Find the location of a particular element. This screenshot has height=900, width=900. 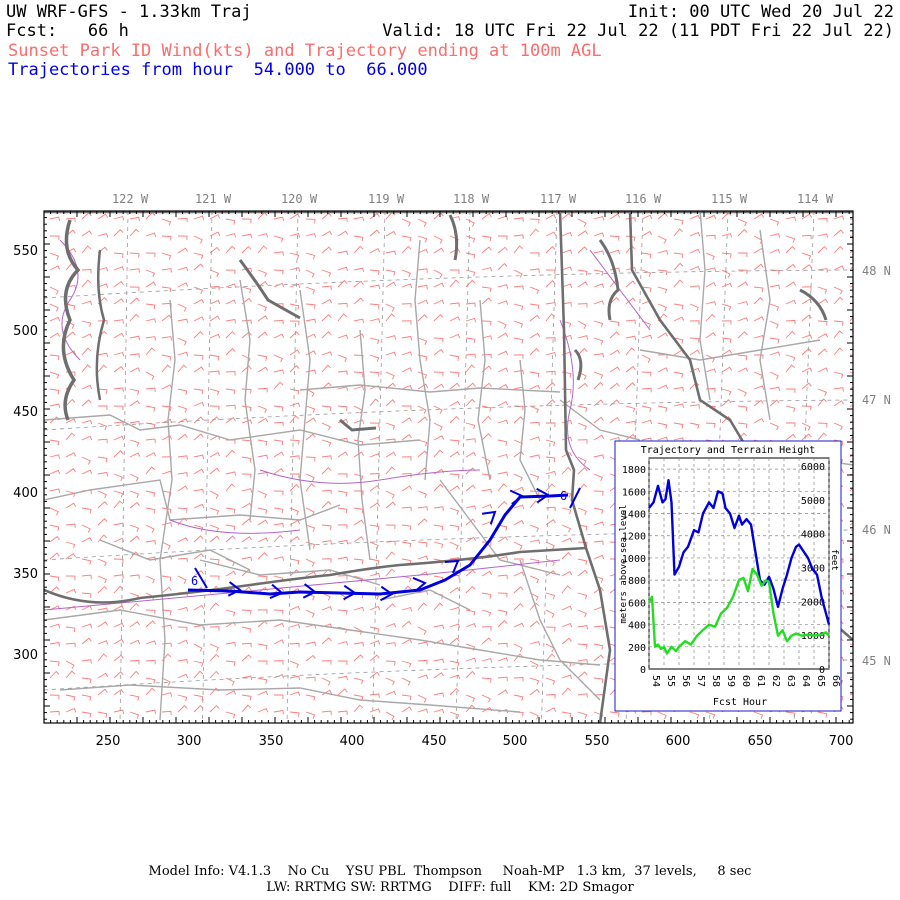

y-tick-label: 500 is located at coordinates (25, 331).